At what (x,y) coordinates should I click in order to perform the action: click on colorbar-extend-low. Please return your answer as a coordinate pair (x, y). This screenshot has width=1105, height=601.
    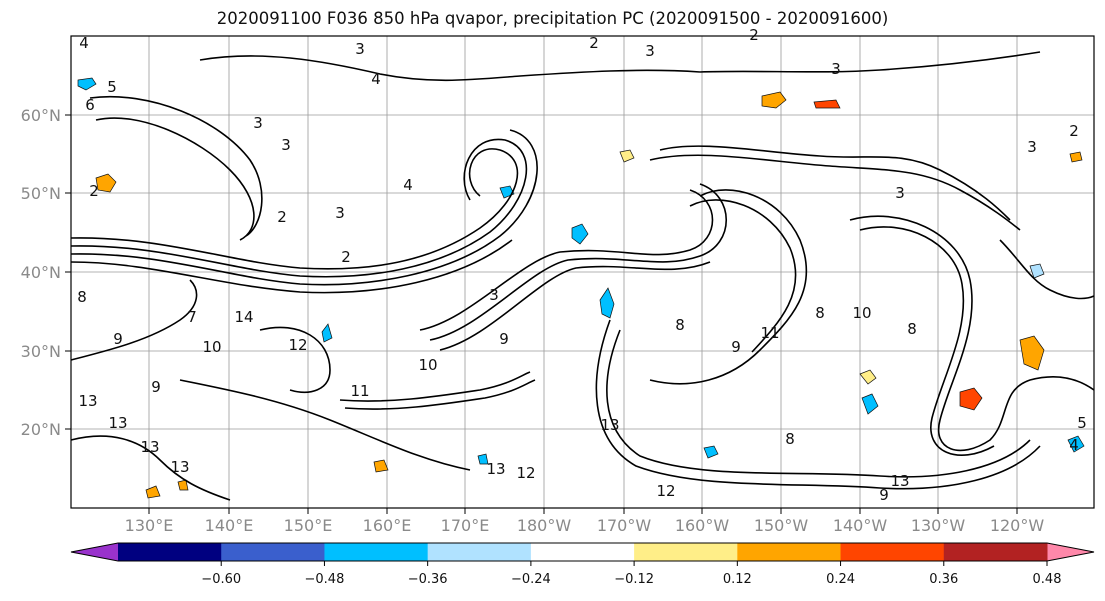
    Looking at the image, I should click on (94, 552).